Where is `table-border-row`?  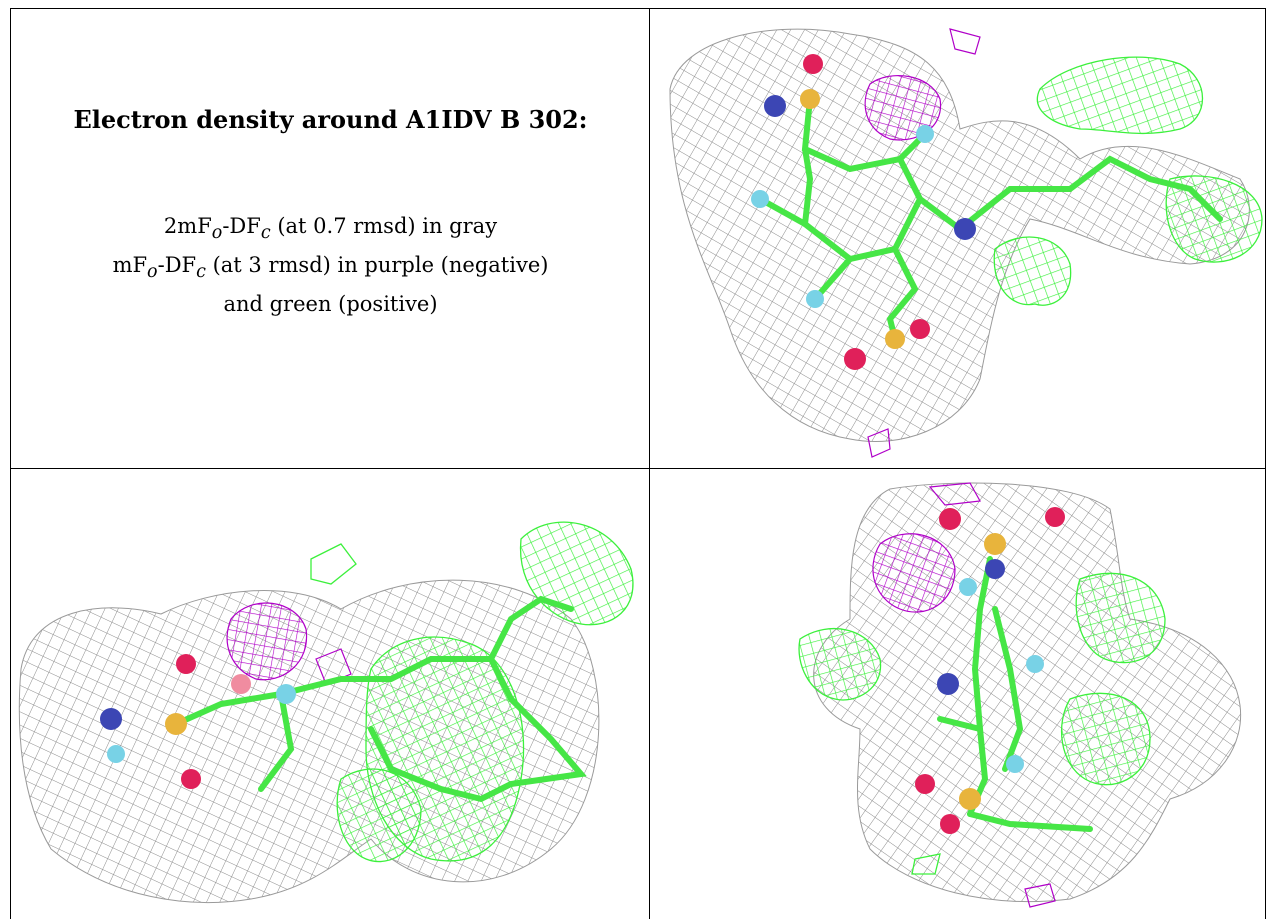
table-border-row is located at coordinates (638, 468).